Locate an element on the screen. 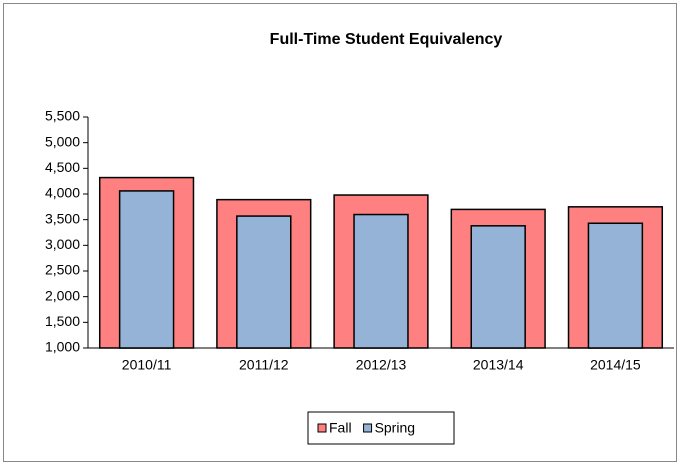  x-tick-label: 2014/15 is located at coordinates (615, 365).